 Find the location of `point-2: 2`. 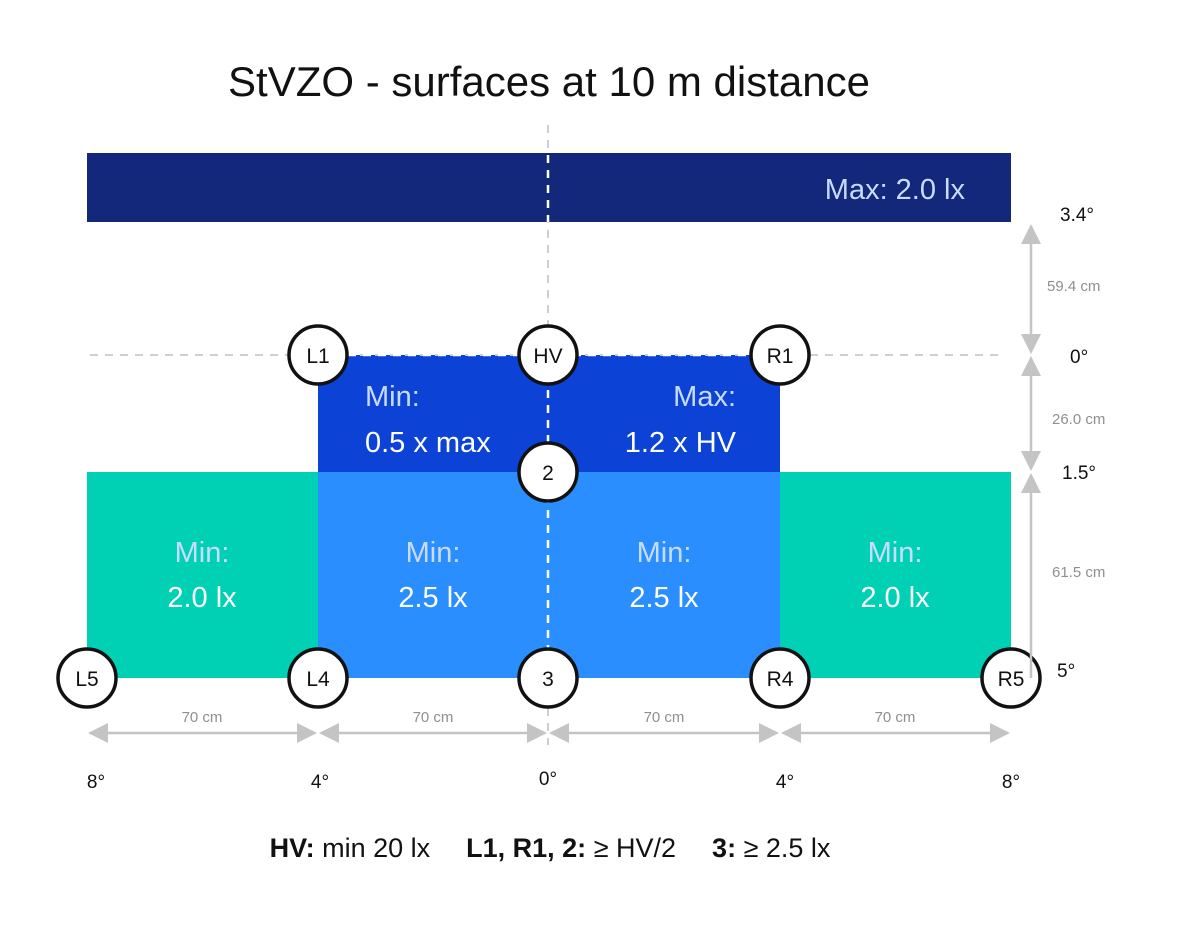

point-2: 2 is located at coordinates (548, 472).